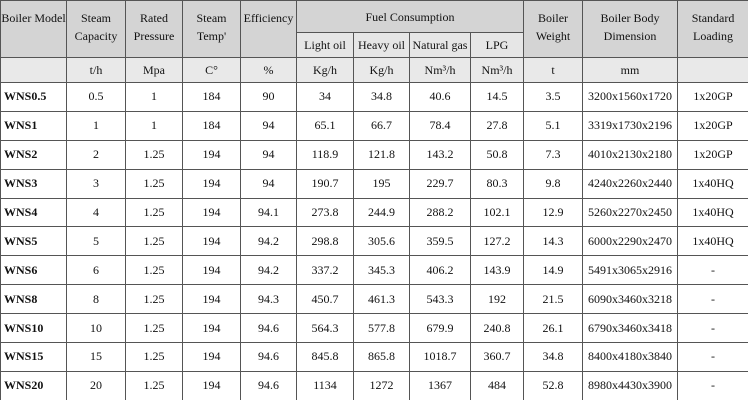  I want to click on unit-cell: t/h, so click(96, 70).